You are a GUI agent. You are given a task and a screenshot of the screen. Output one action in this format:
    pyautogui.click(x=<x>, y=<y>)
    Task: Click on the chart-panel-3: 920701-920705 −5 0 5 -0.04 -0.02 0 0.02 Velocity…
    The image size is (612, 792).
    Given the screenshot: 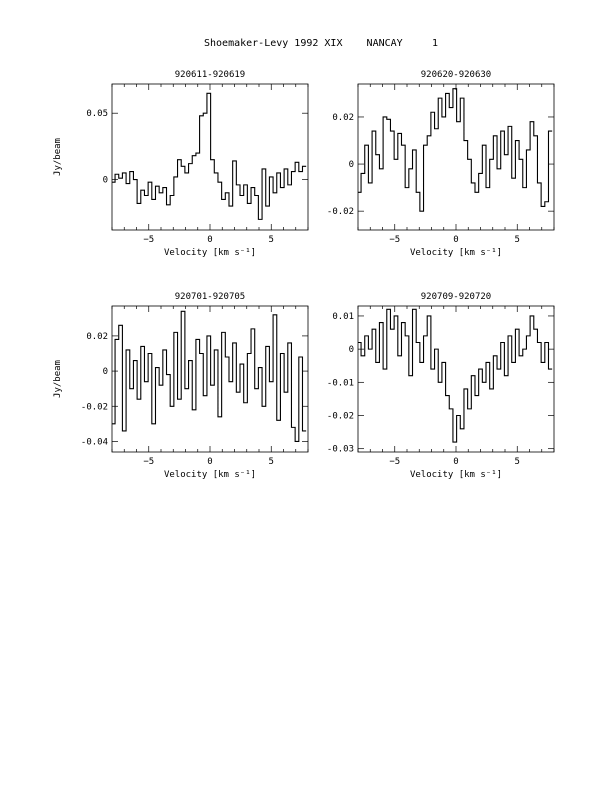 What is the action you would take?
    pyautogui.click(x=181, y=386)
    